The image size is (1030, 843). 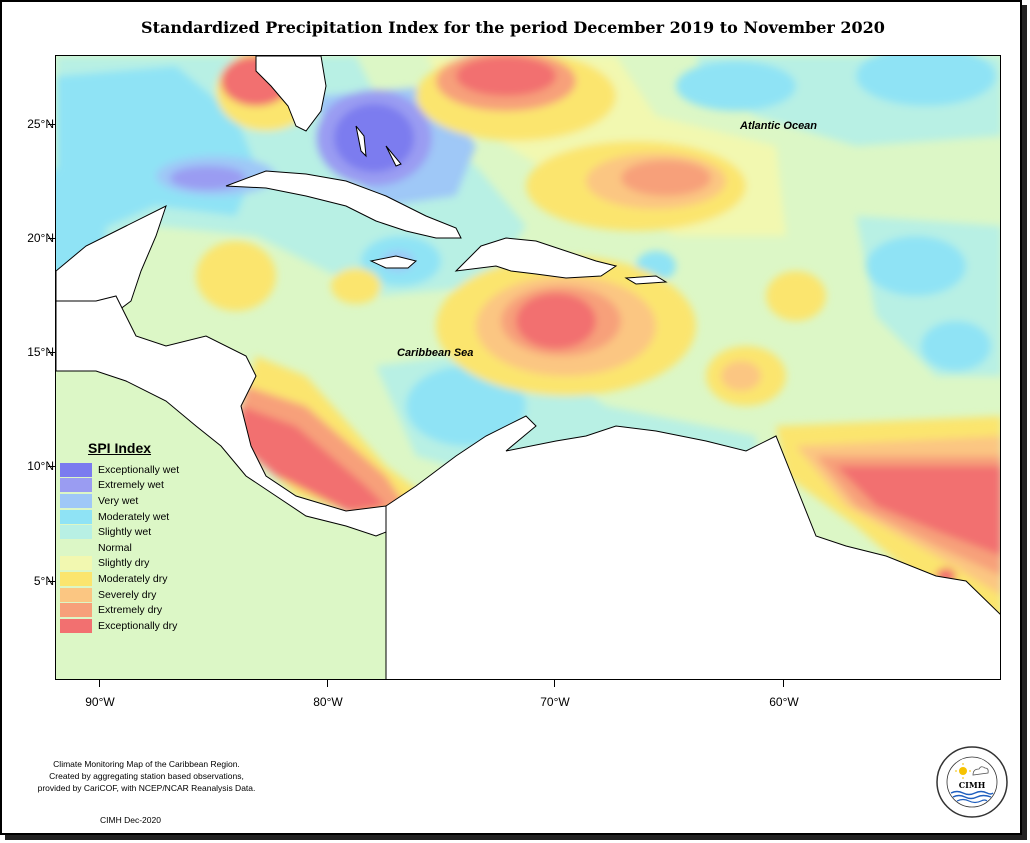 I want to click on legend-item: Severely dry, so click(x=145, y=595).